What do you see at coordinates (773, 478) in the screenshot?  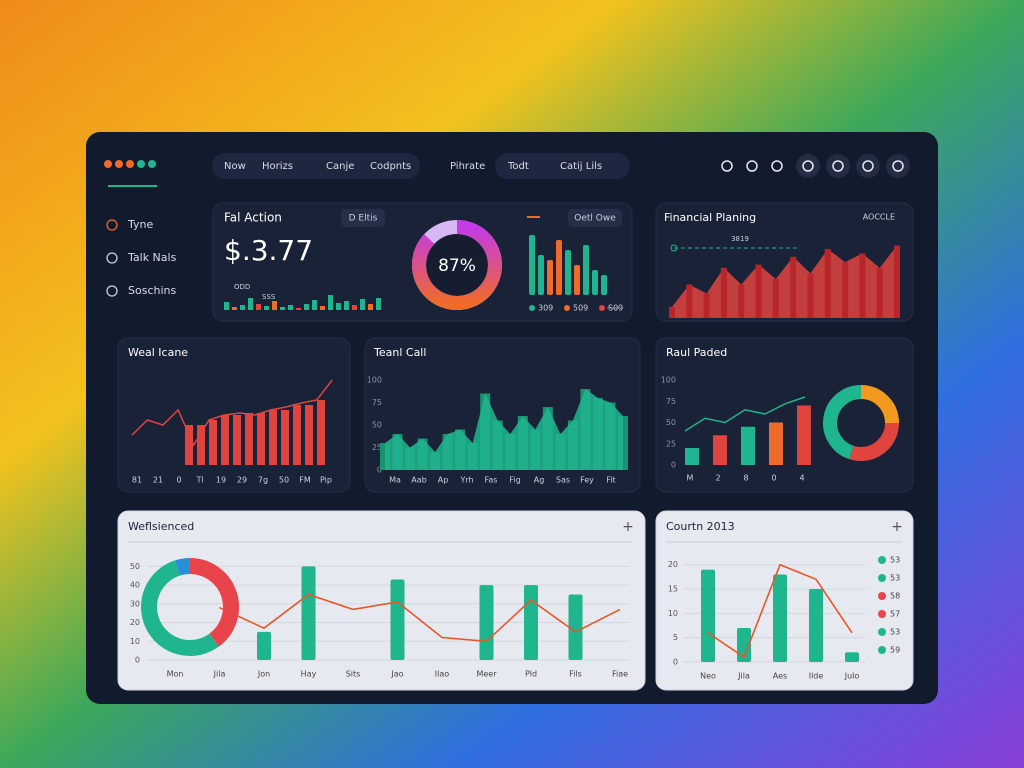 I see `x-tick-label: 0` at bounding box center [773, 478].